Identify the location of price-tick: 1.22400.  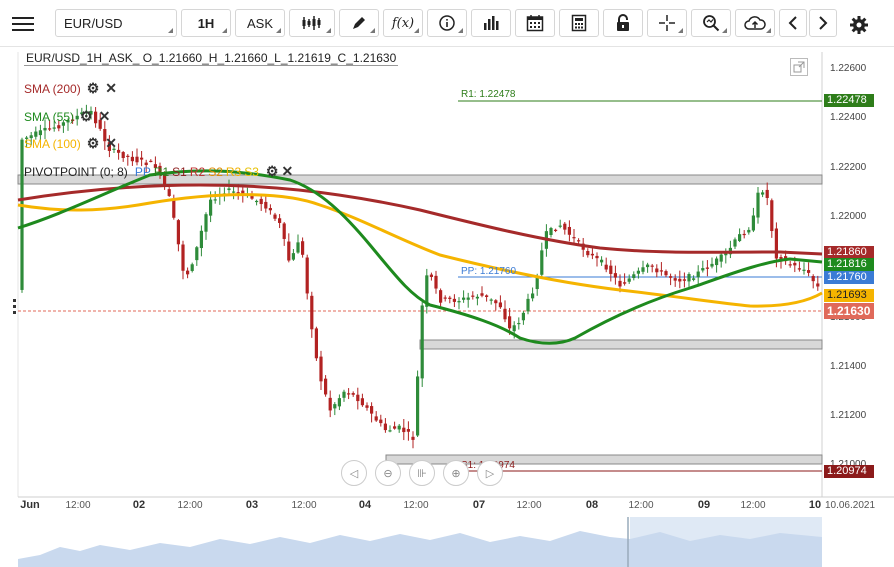
(848, 117).